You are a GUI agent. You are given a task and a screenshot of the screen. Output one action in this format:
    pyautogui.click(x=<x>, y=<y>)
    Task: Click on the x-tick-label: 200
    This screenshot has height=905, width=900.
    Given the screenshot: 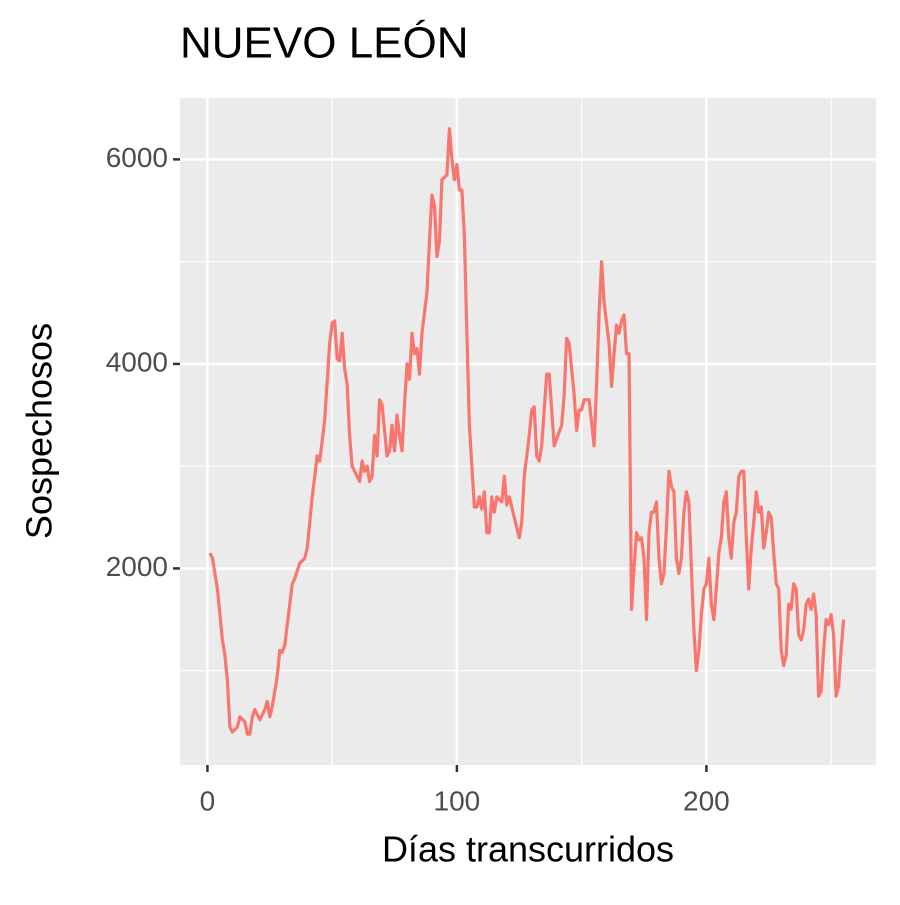 What is the action you would take?
    pyautogui.click(x=706, y=800)
    